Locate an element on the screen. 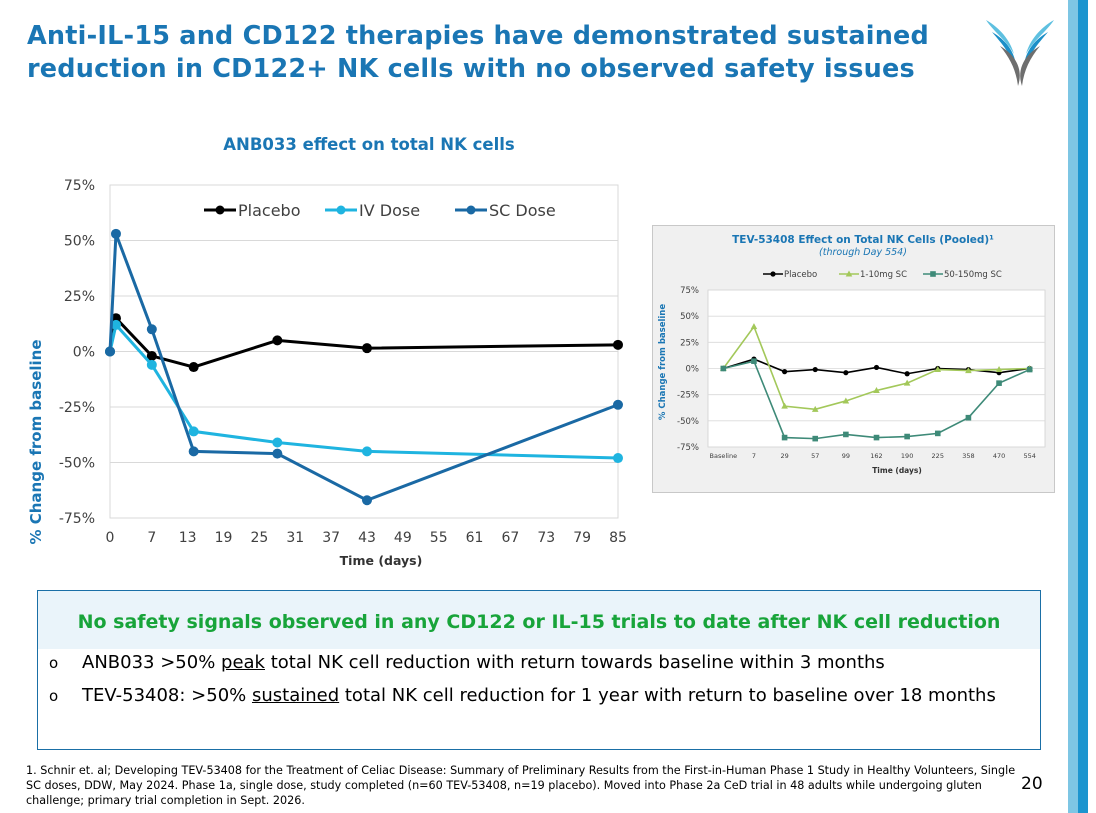  x-tick-label: 61 is located at coordinates (475, 538).